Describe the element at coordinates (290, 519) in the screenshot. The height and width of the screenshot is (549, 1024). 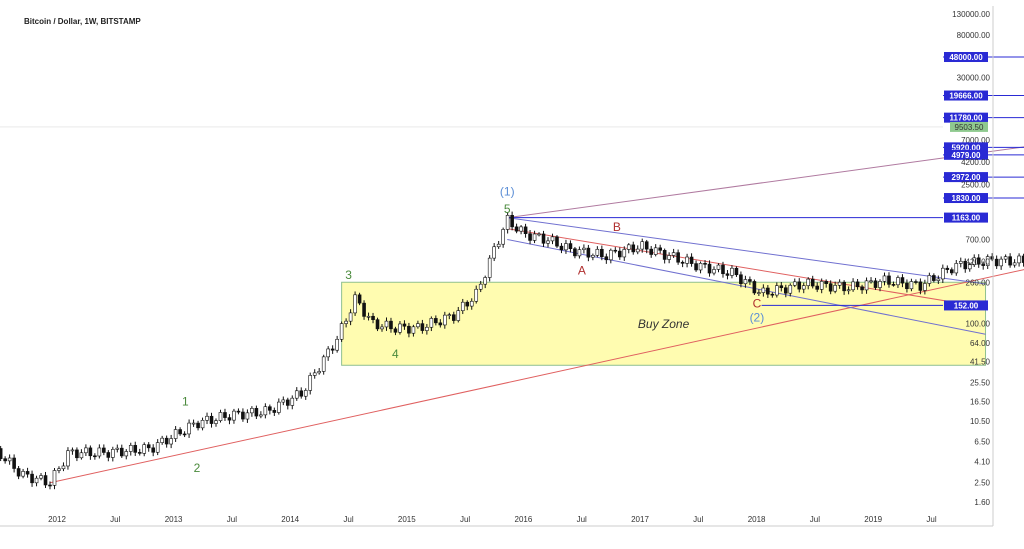
I see `time-tick: 2014` at that location.